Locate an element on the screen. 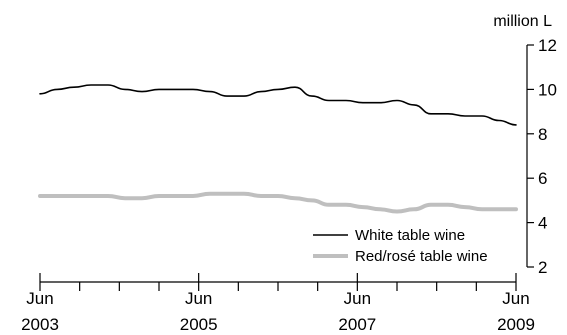 This screenshot has height=335, width=567. x-tick-label-year: 2007 is located at coordinates (357, 324).